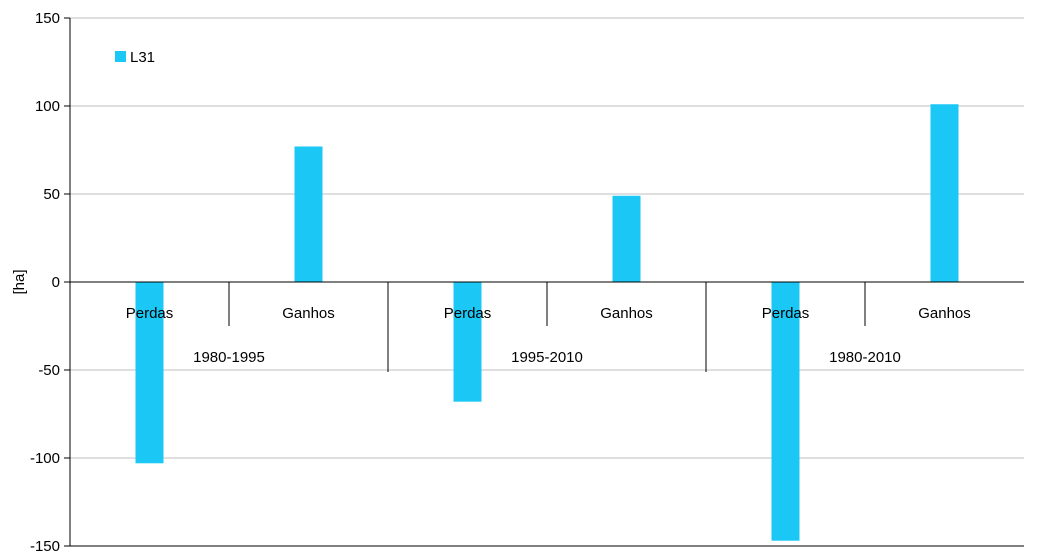 The image size is (1045, 554). I want to click on group-label: 1995-2010, so click(547, 357).